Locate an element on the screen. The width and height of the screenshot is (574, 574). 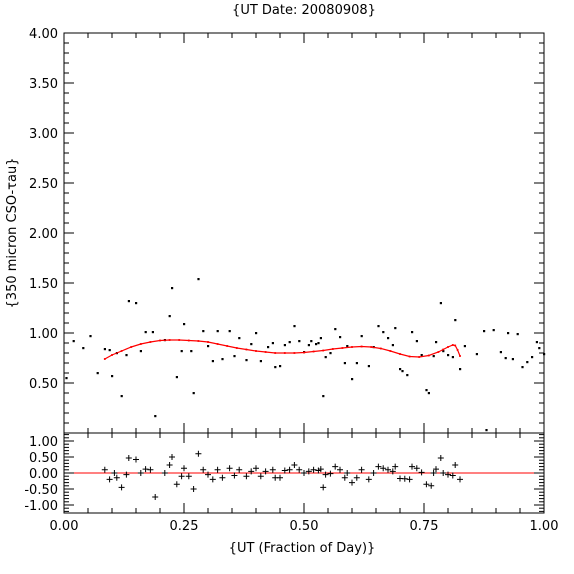
y-tick-label: 4.00 is located at coordinates (43, 34).